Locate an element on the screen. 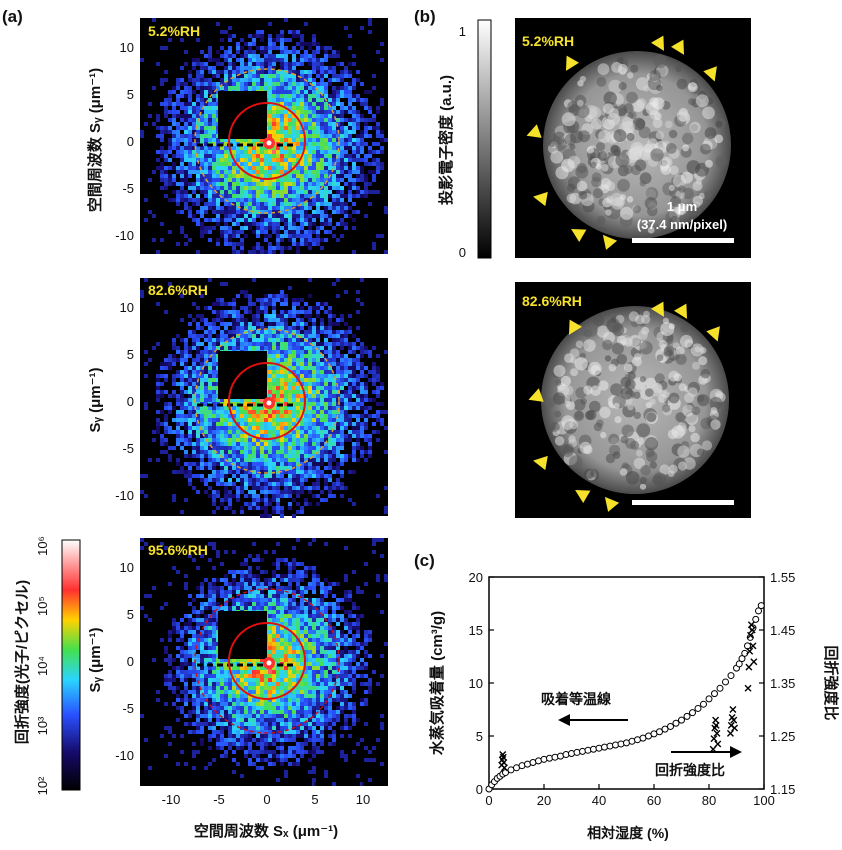 The image size is (842, 850). rh-label-b2: 82.6%RH is located at coordinates (552, 301).